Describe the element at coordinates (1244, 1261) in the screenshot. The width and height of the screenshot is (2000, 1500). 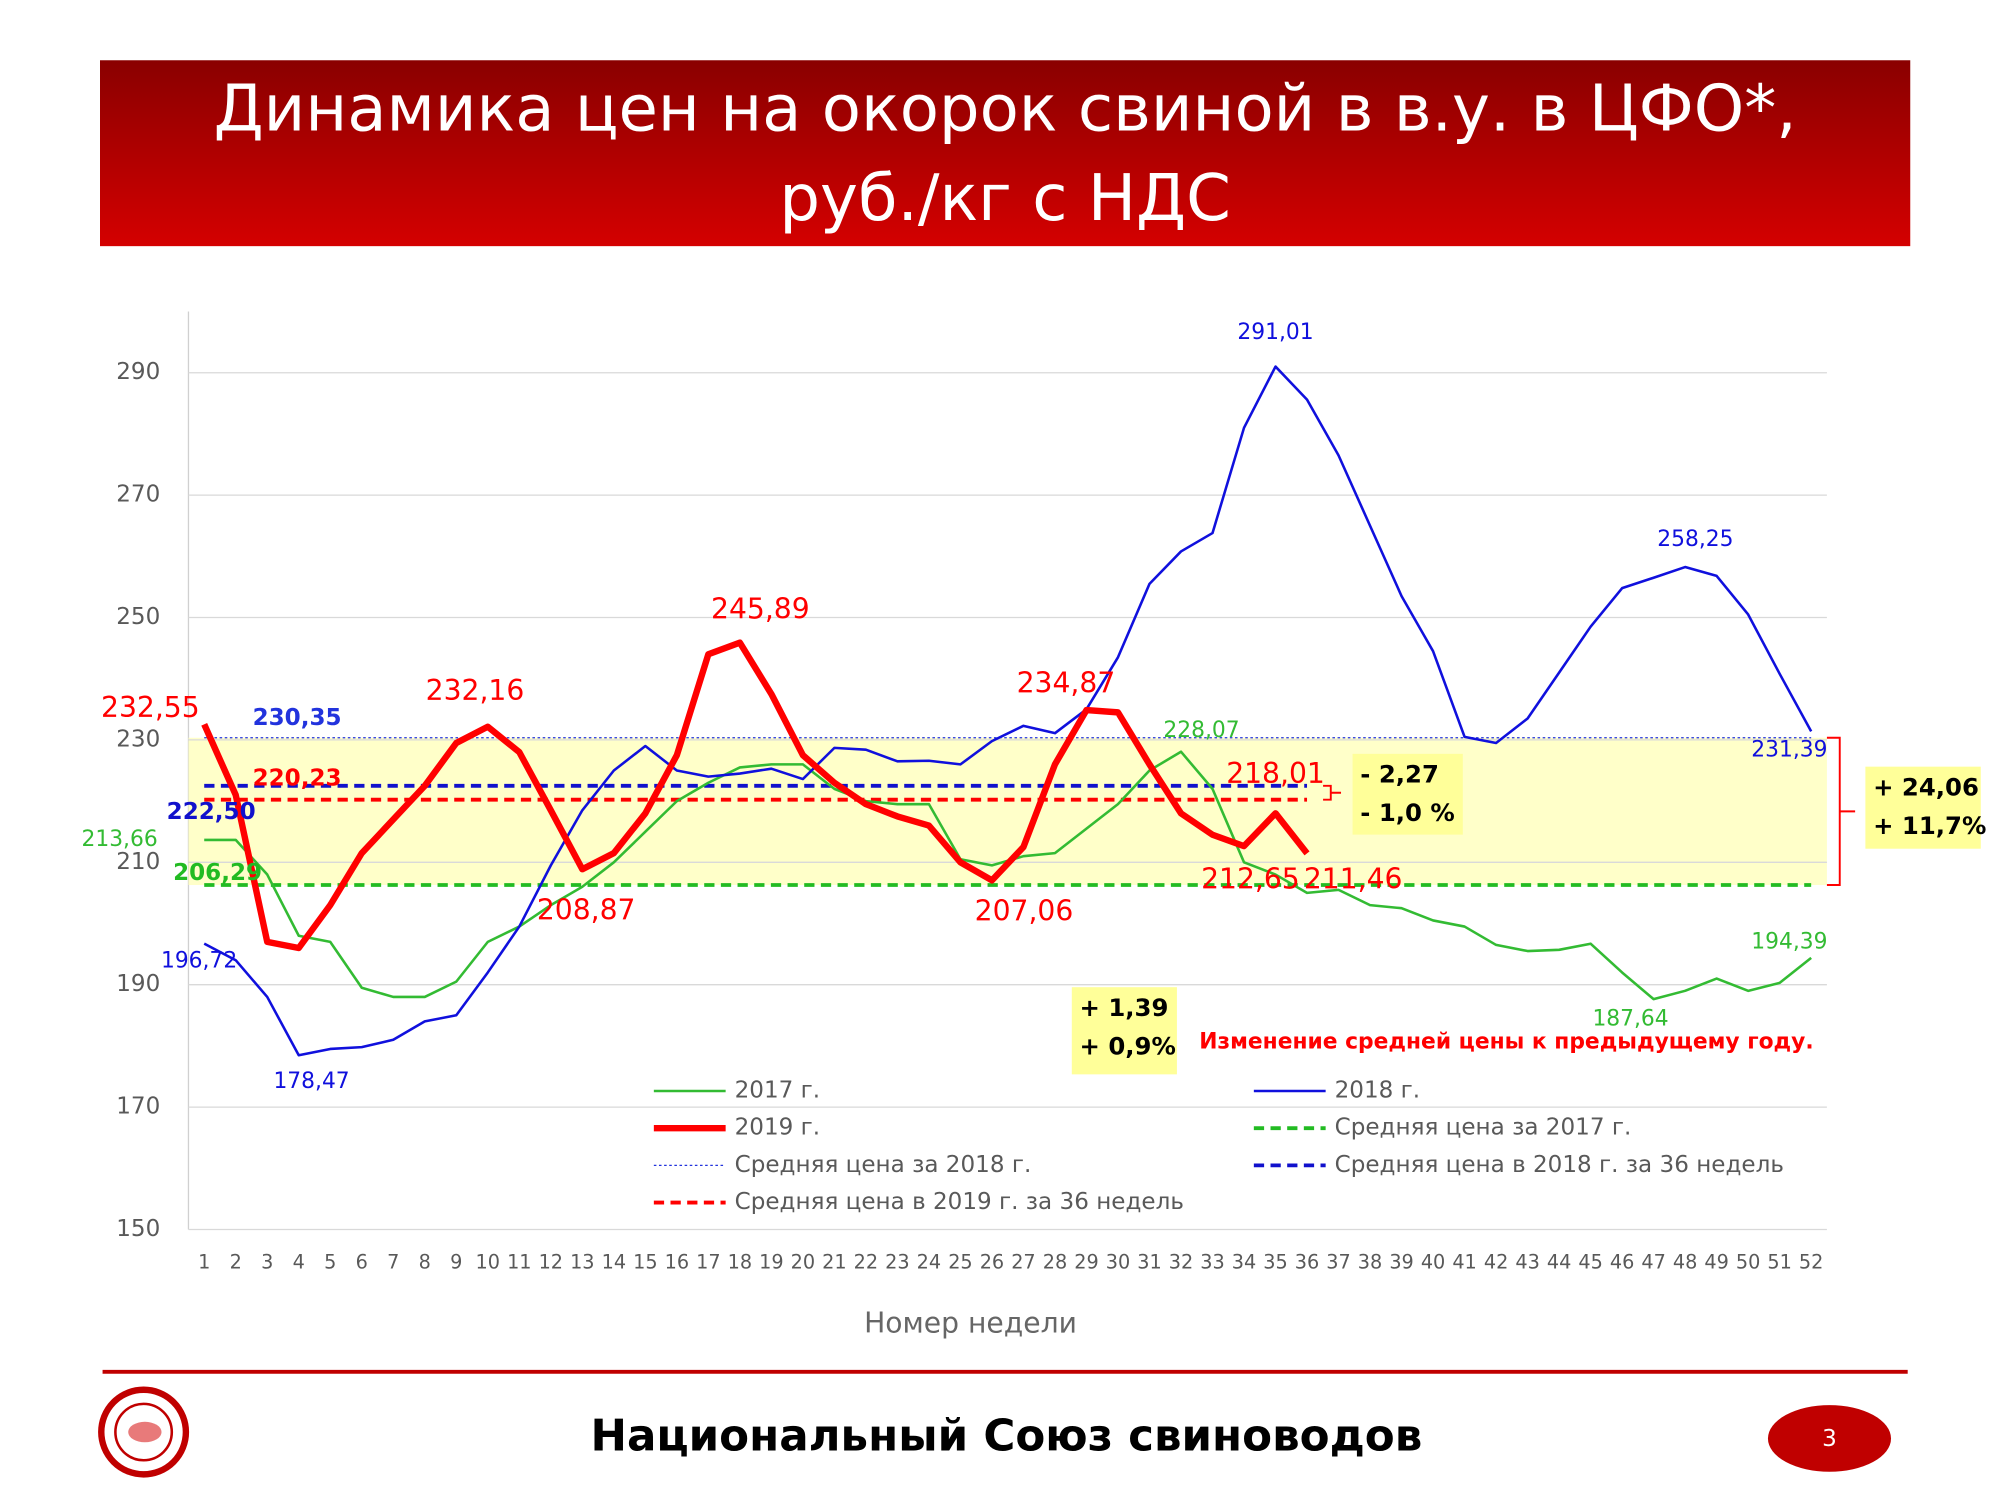
I see `x-tick-label: 34` at that location.